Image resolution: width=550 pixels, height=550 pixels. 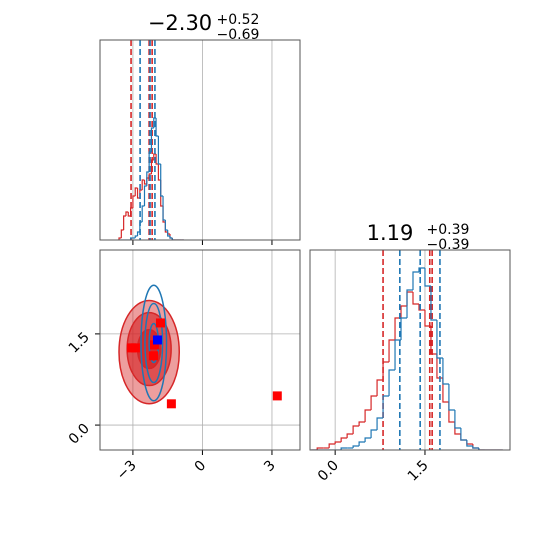 I want to click on title-upper: +0.52, so click(x=238, y=20).